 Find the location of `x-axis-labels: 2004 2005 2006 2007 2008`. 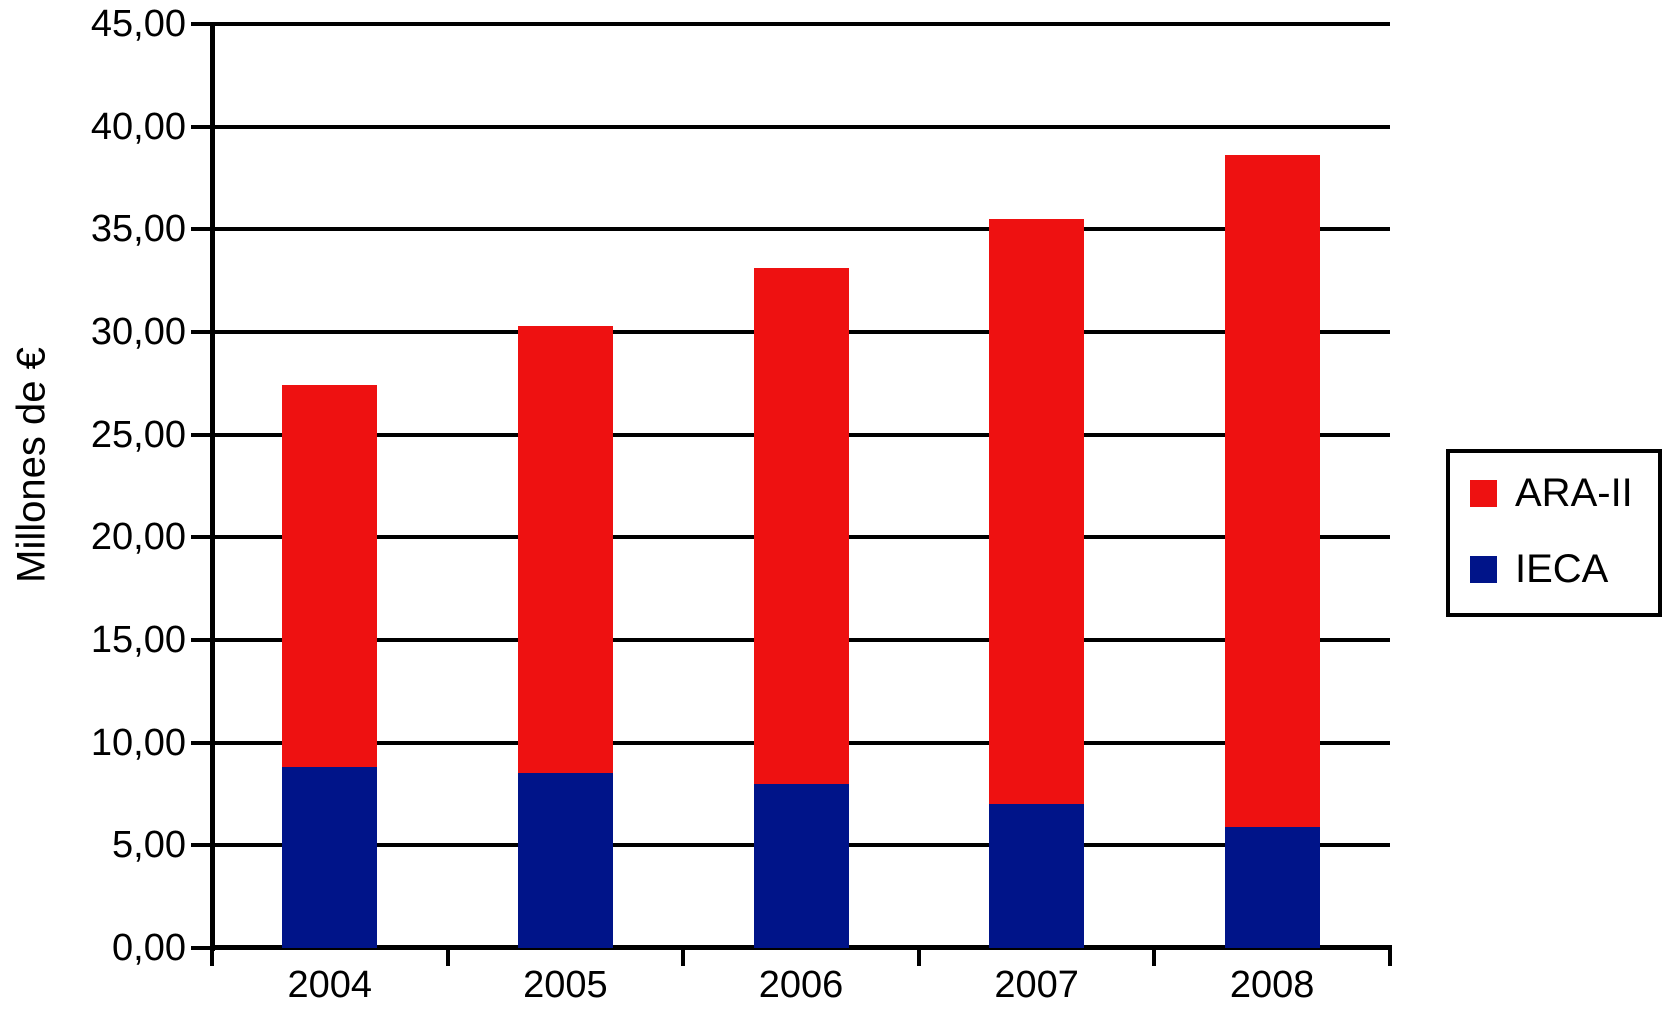

x-axis-labels: 2004 2005 2006 2007 2008 is located at coordinates (801, 987).